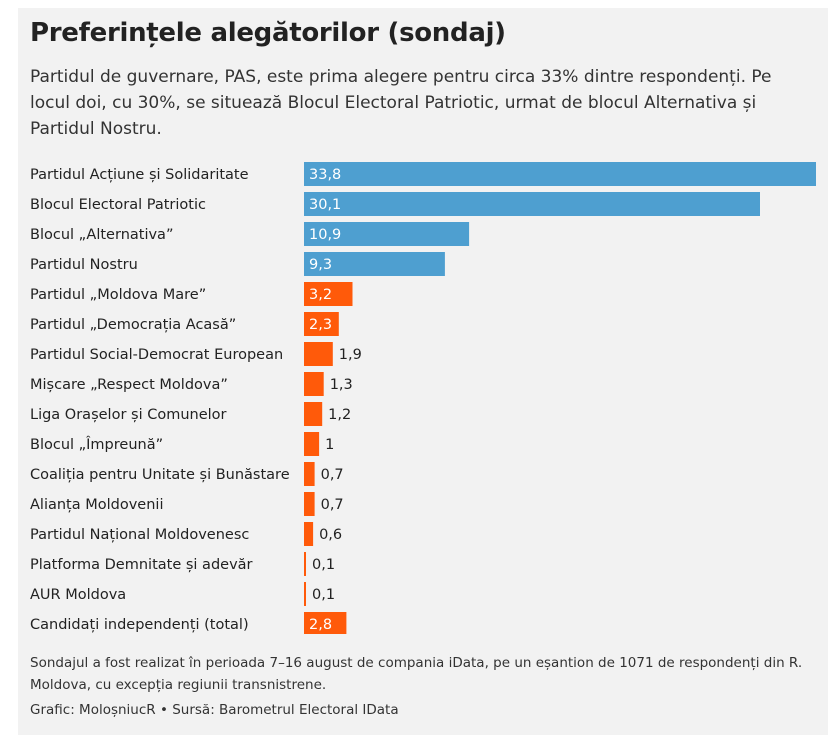  Describe the element at coordinates (268, 33) in the screenshot. I see `chart-title: Preferințele alegătorilor (sondaj)` at that location.